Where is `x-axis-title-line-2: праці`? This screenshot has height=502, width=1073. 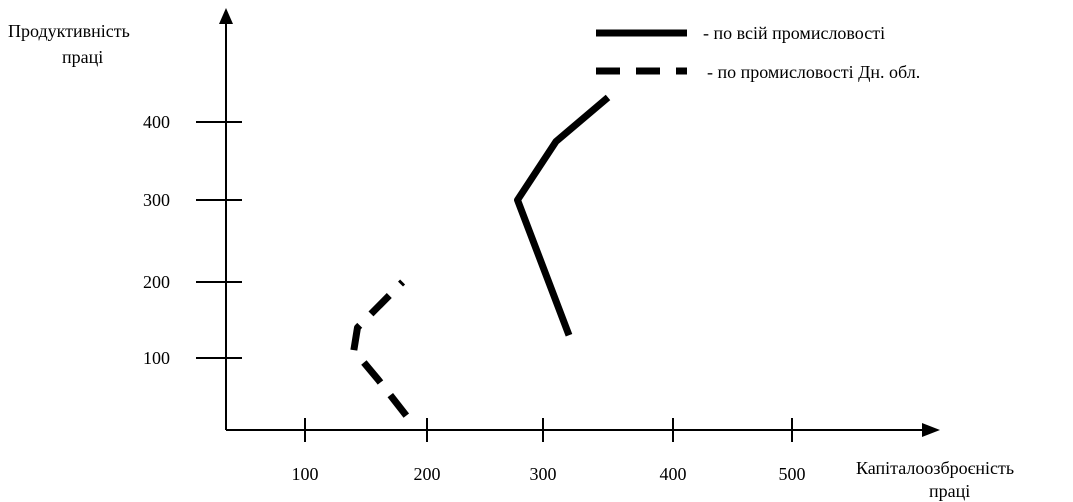 x-axis-title-line-2: праці is located at coordinates (949, 491).